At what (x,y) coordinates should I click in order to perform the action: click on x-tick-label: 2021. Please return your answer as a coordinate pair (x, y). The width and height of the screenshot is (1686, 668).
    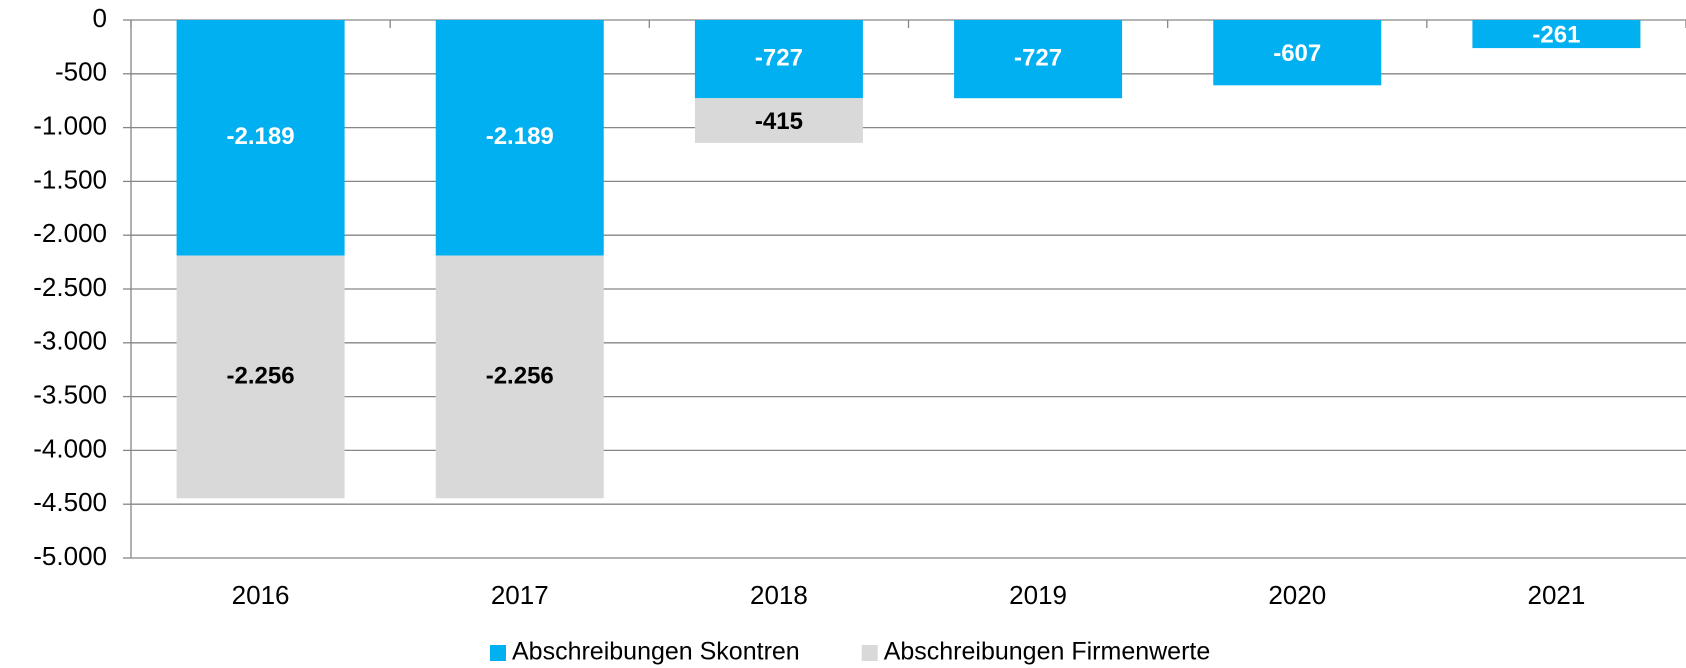
    Looking at the image, I should click on (1556, 595).